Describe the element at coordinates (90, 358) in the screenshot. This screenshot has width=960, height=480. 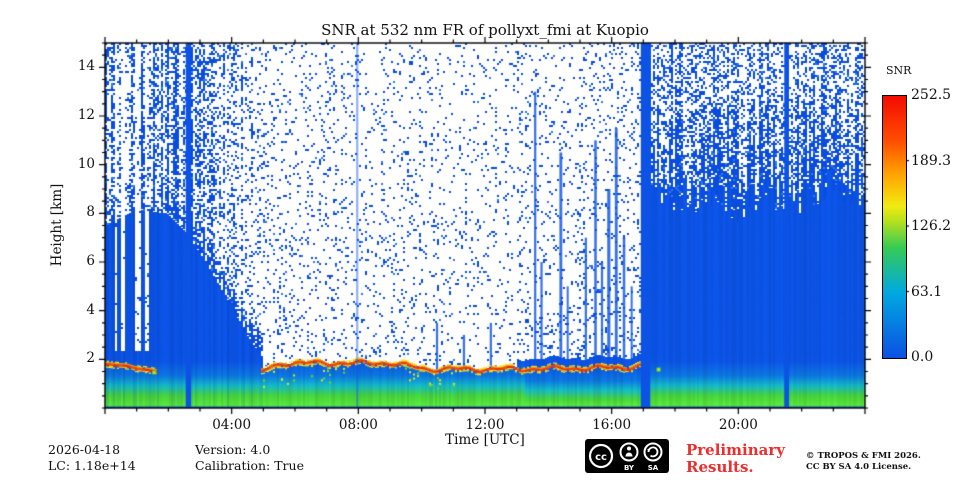
I see `y-tick-label: 2` at that location.